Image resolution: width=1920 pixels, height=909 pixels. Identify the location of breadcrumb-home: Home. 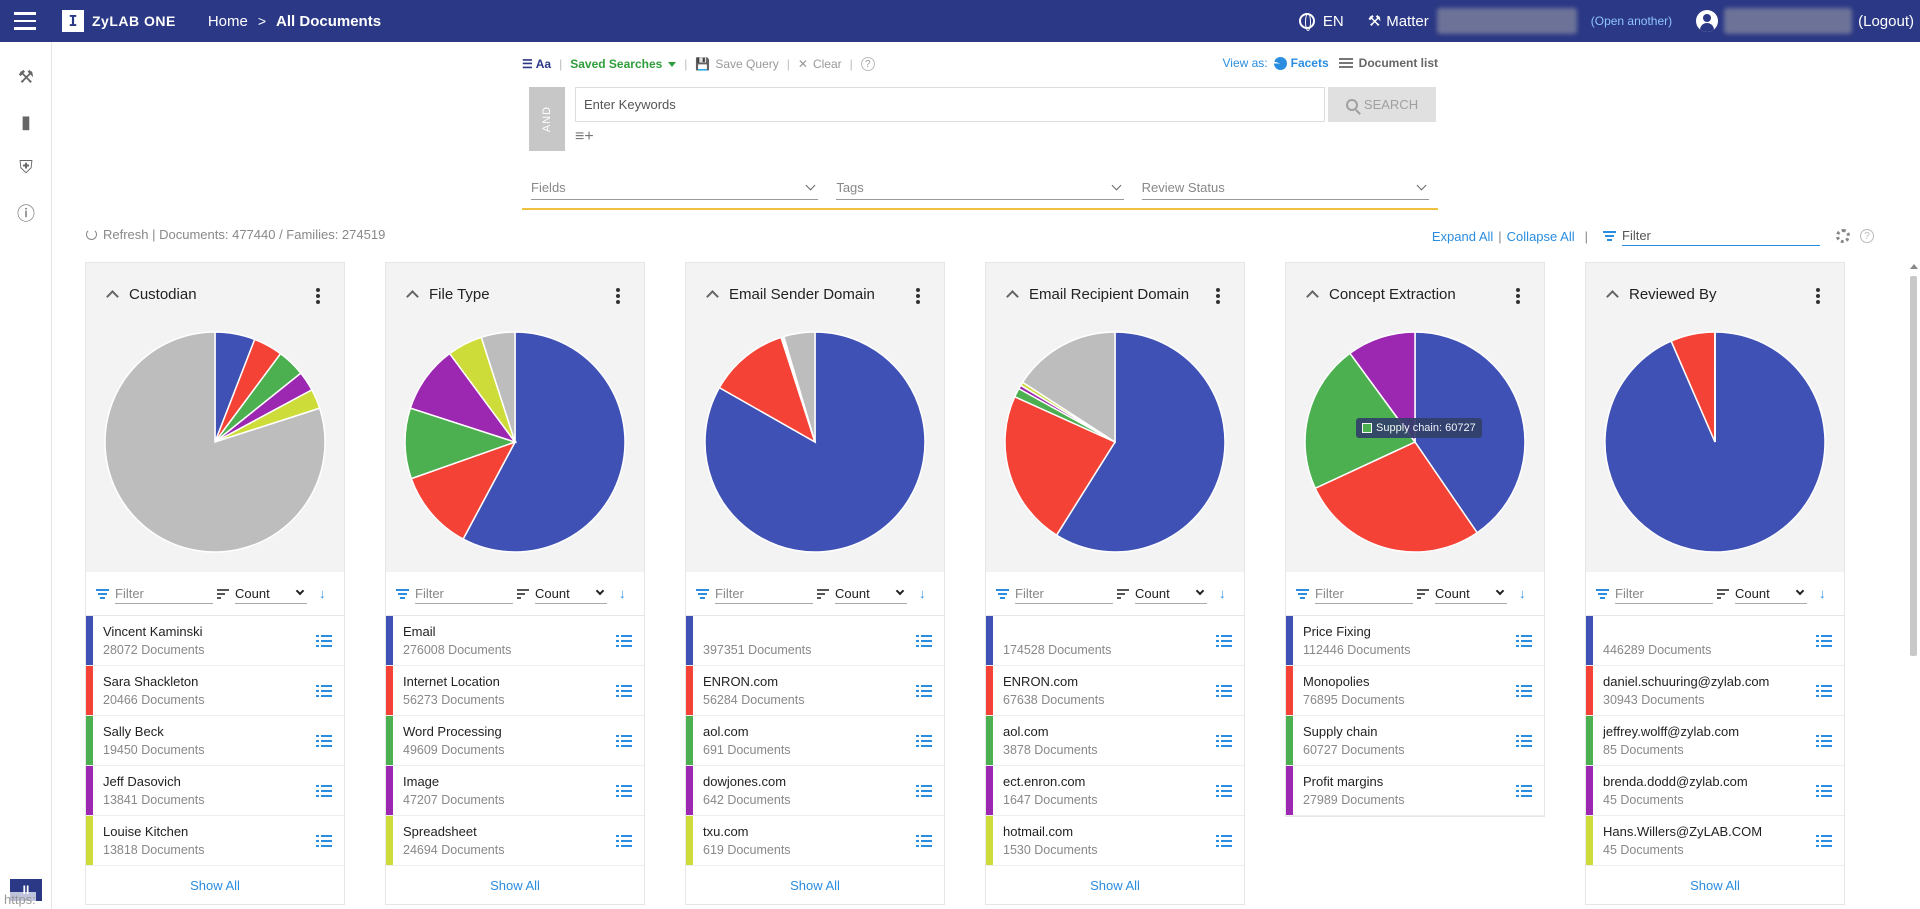
(227, 21).